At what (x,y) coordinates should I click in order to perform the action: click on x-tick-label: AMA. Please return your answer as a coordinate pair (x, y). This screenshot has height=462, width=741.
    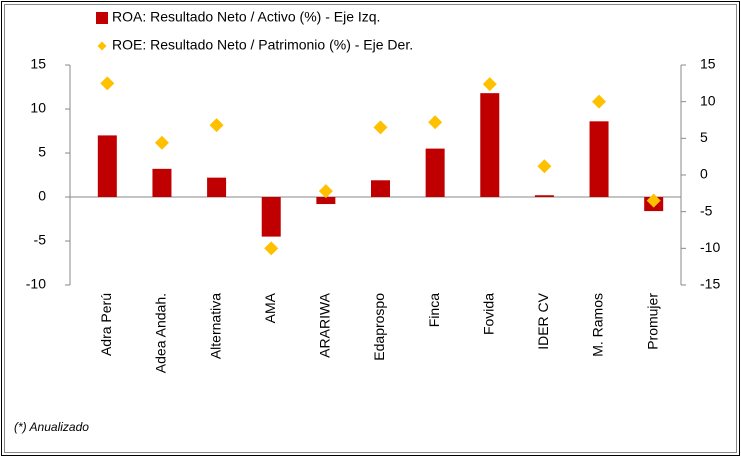
    Looking at the image, I should click on (270, 307).